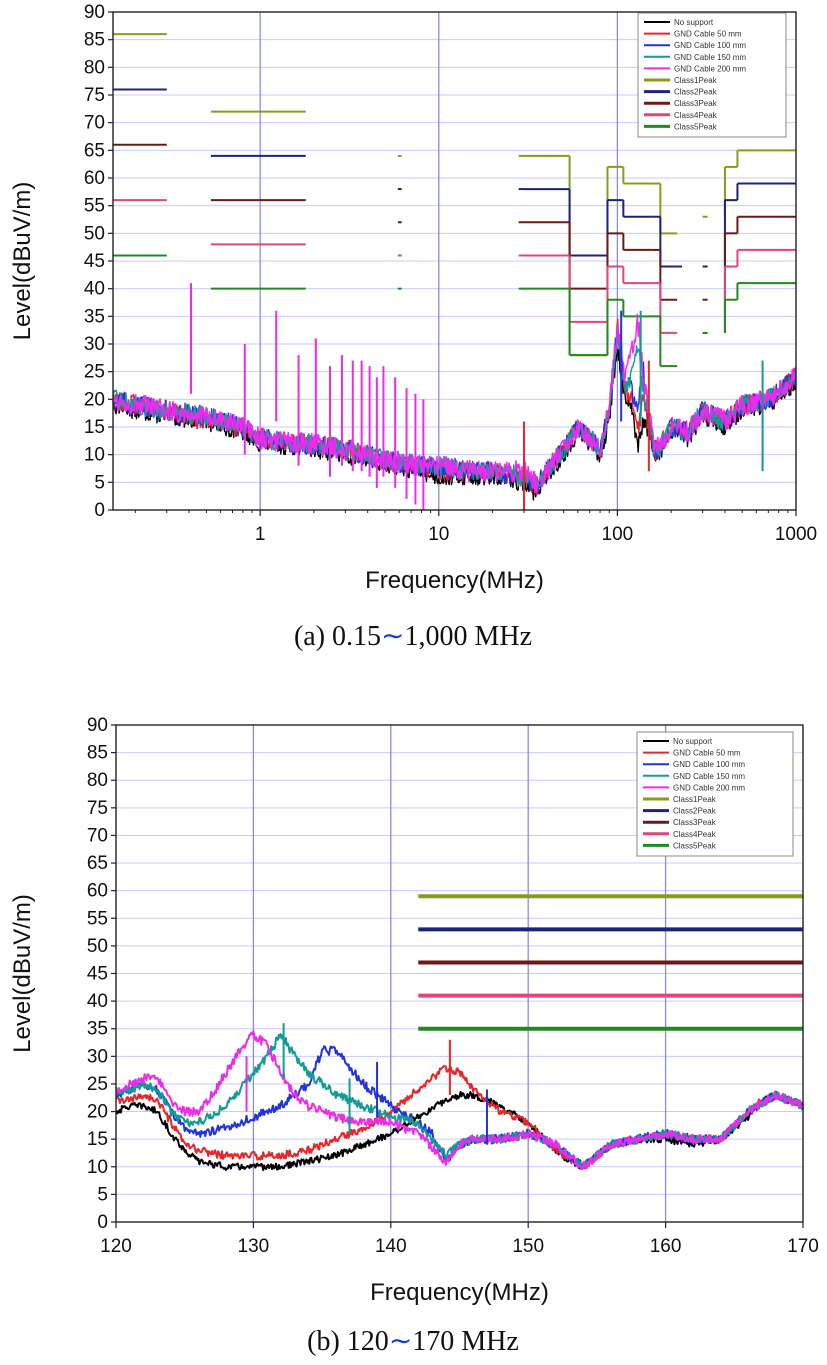  Describe the element at coordinates (391, 1246) in the screenshot. I see `x-tick-label: 140` at that location.